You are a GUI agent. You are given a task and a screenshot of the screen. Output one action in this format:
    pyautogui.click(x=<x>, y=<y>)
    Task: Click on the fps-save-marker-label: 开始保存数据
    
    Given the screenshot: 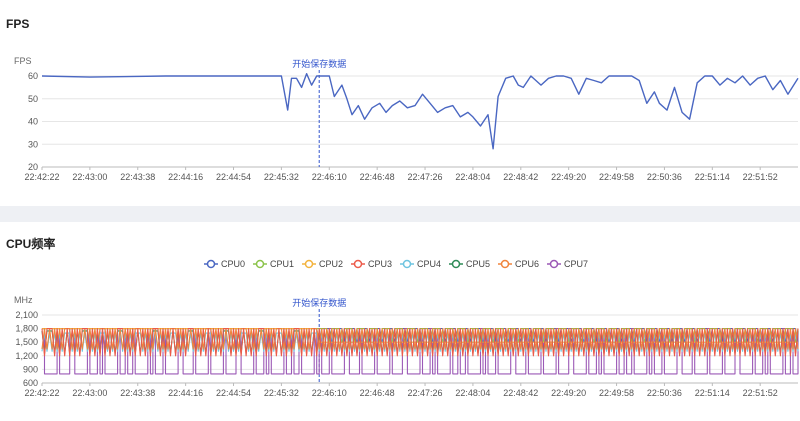 What is the action you would take?
    pyautogui.click(x=319, y=63)
    